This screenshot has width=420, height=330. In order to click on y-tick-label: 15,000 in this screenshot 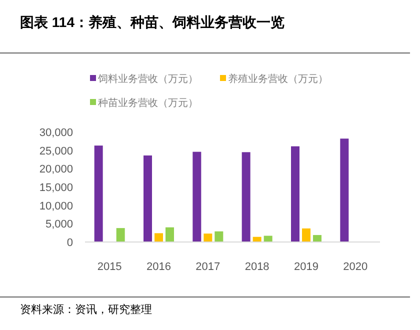, I will do `click(56, 188)`.